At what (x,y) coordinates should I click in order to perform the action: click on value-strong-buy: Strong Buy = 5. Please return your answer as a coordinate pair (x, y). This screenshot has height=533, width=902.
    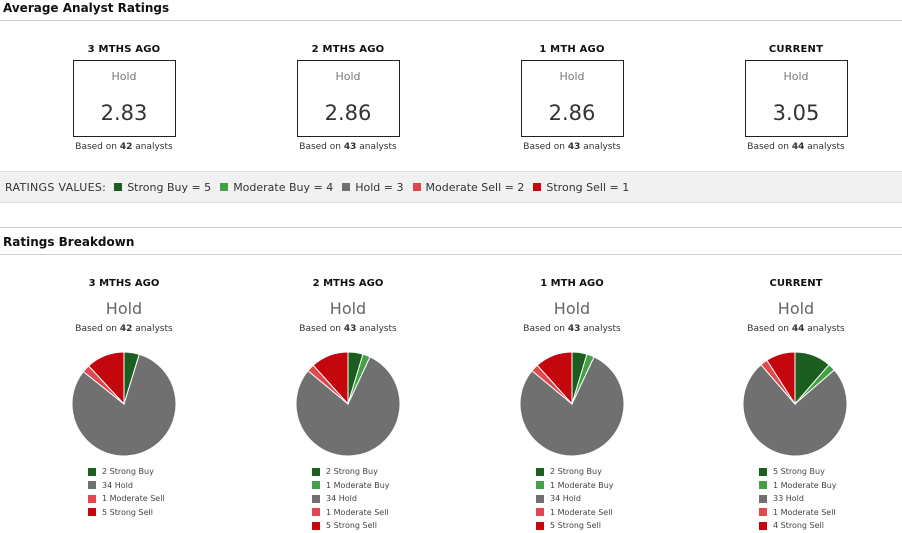
    Looking at the image, I should click on (162, 187).